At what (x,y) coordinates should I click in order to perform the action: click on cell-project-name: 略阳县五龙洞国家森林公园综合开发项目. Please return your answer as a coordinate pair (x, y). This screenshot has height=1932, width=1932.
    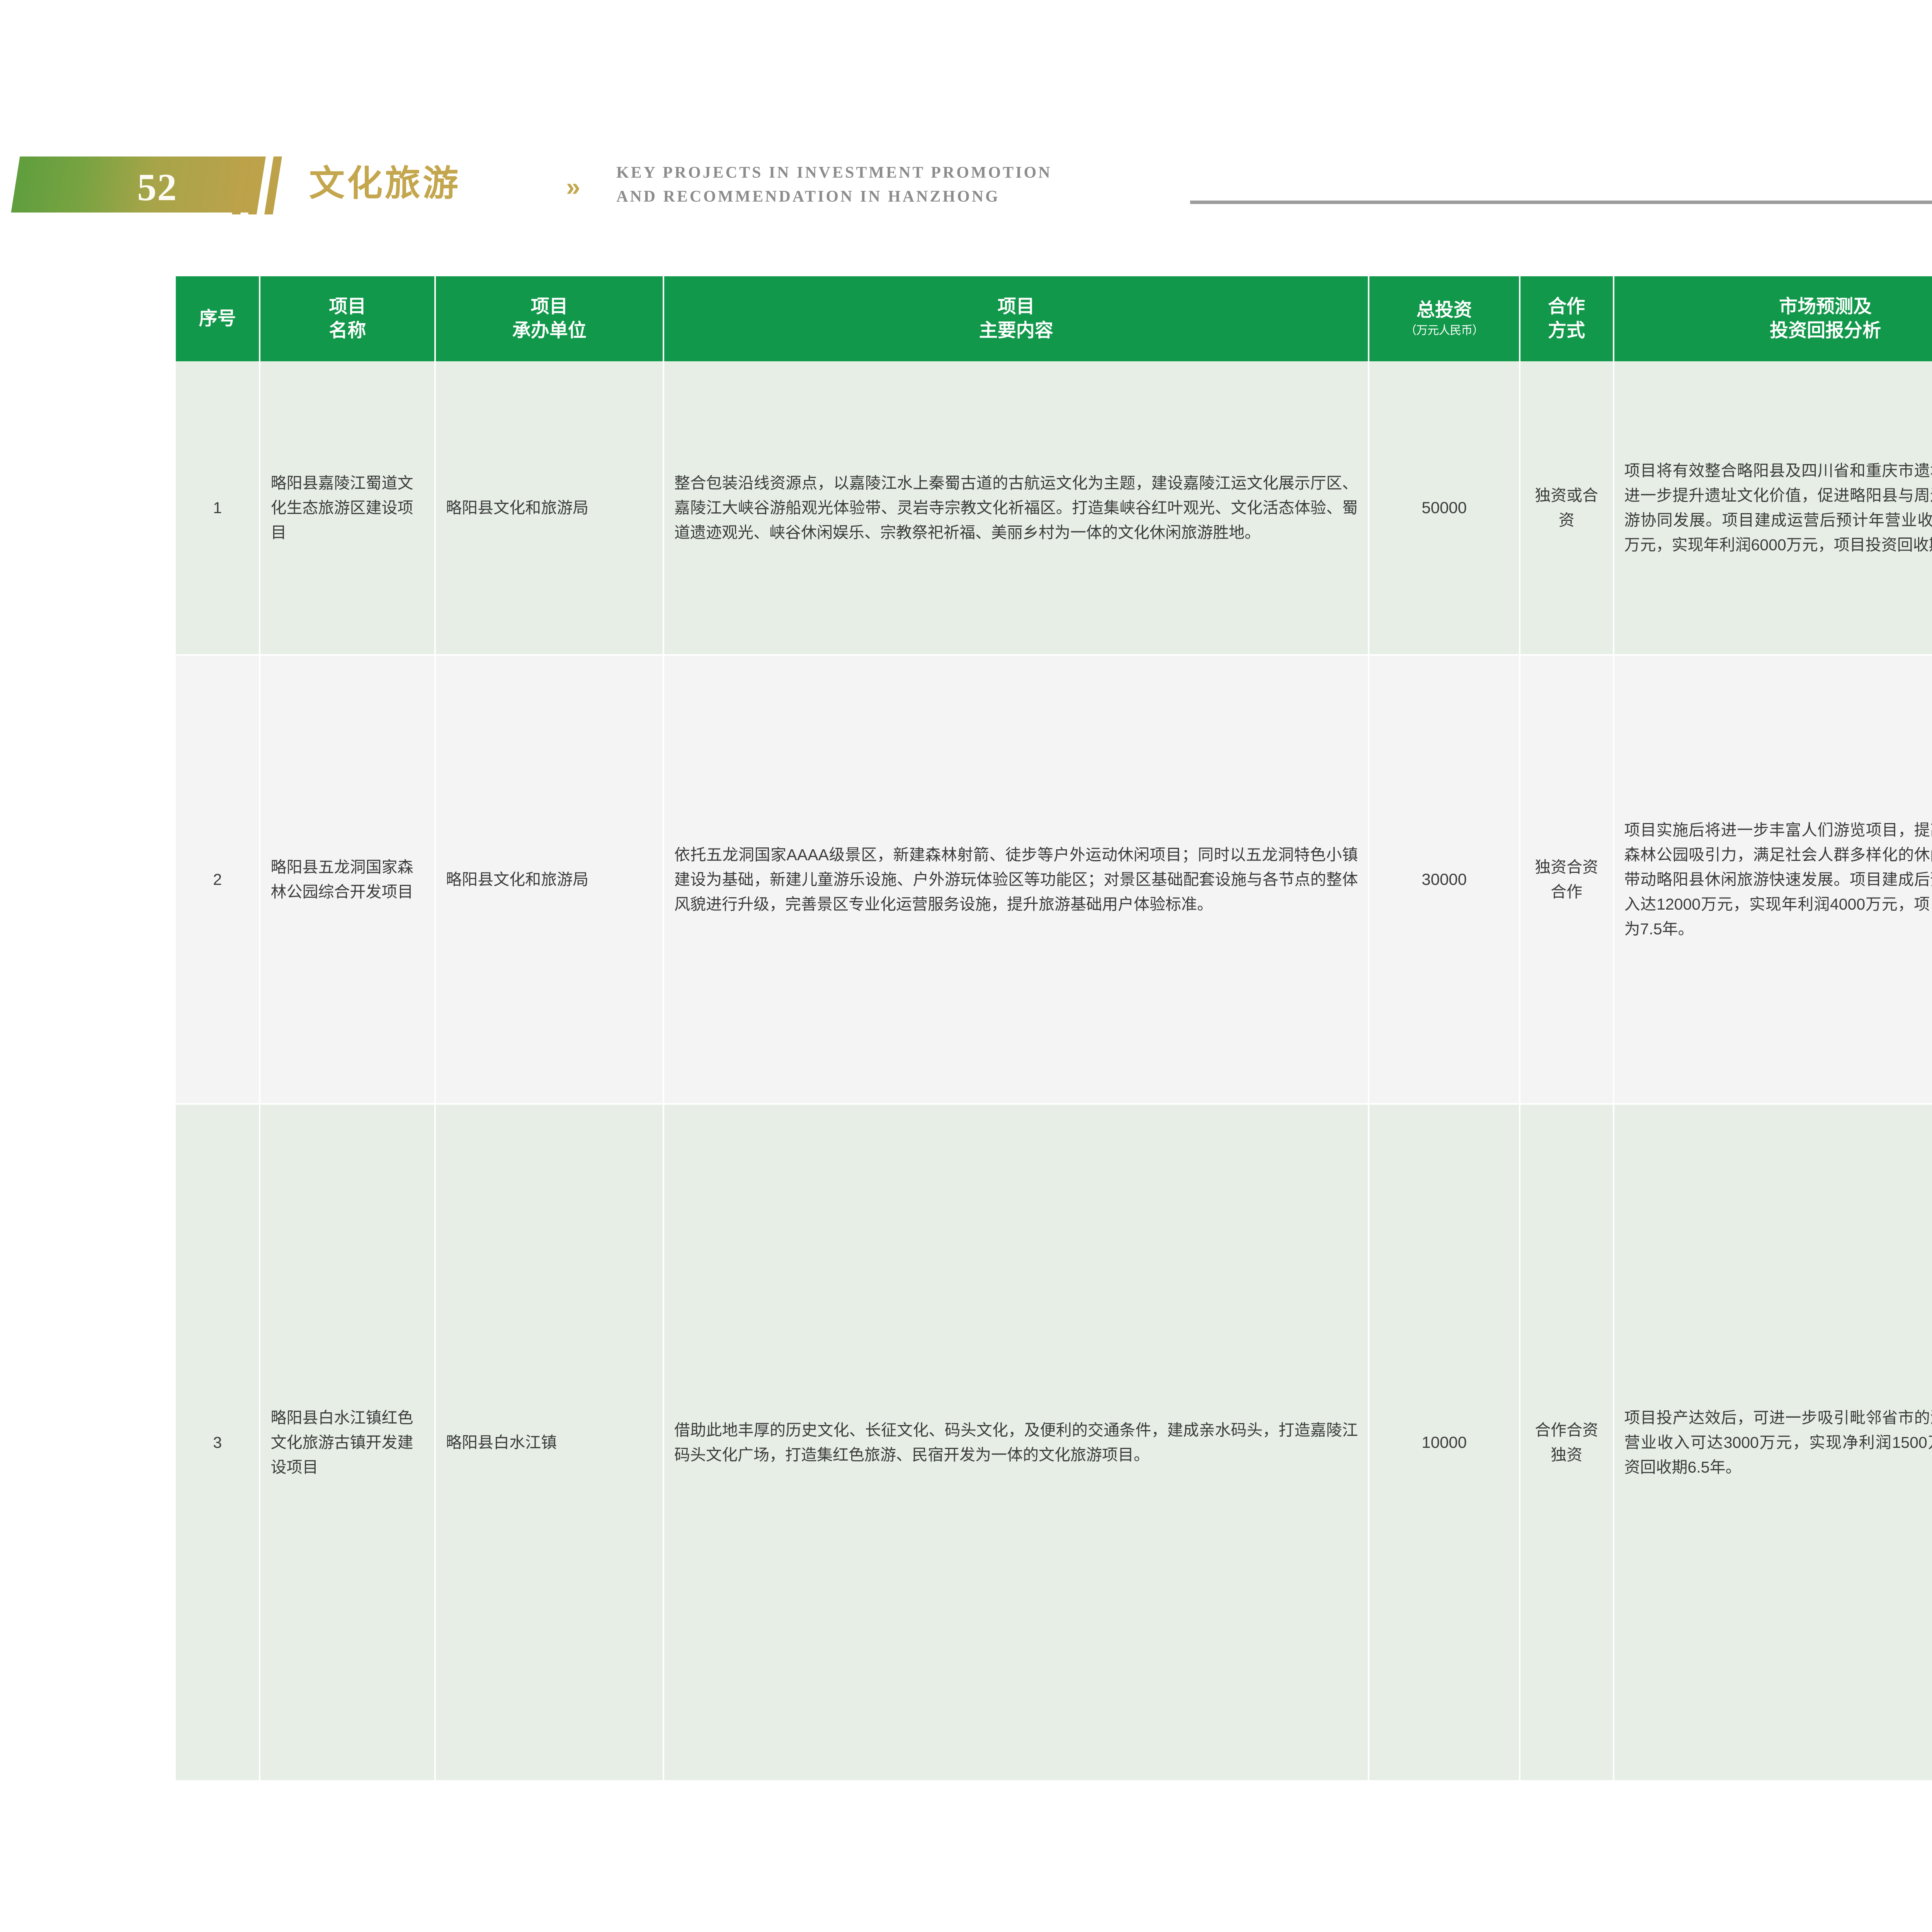
    Looking at the image, I should click on (348, 880).